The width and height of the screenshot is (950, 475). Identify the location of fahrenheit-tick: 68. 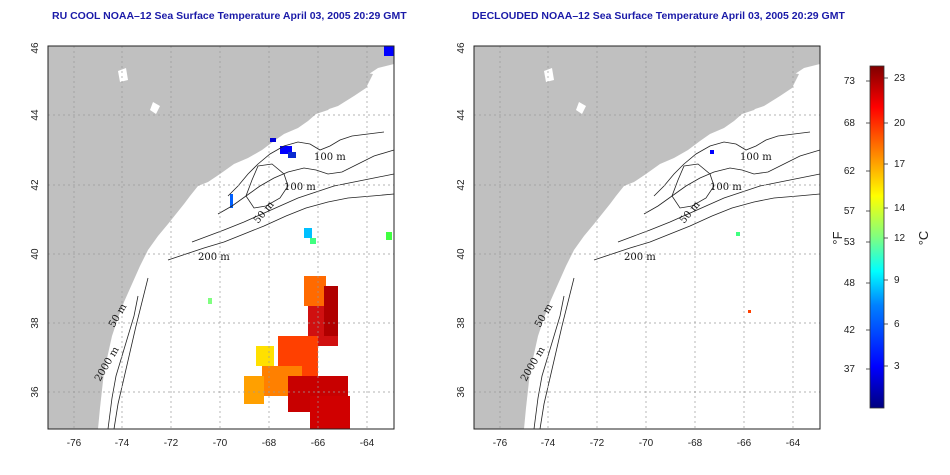
(850, 123).